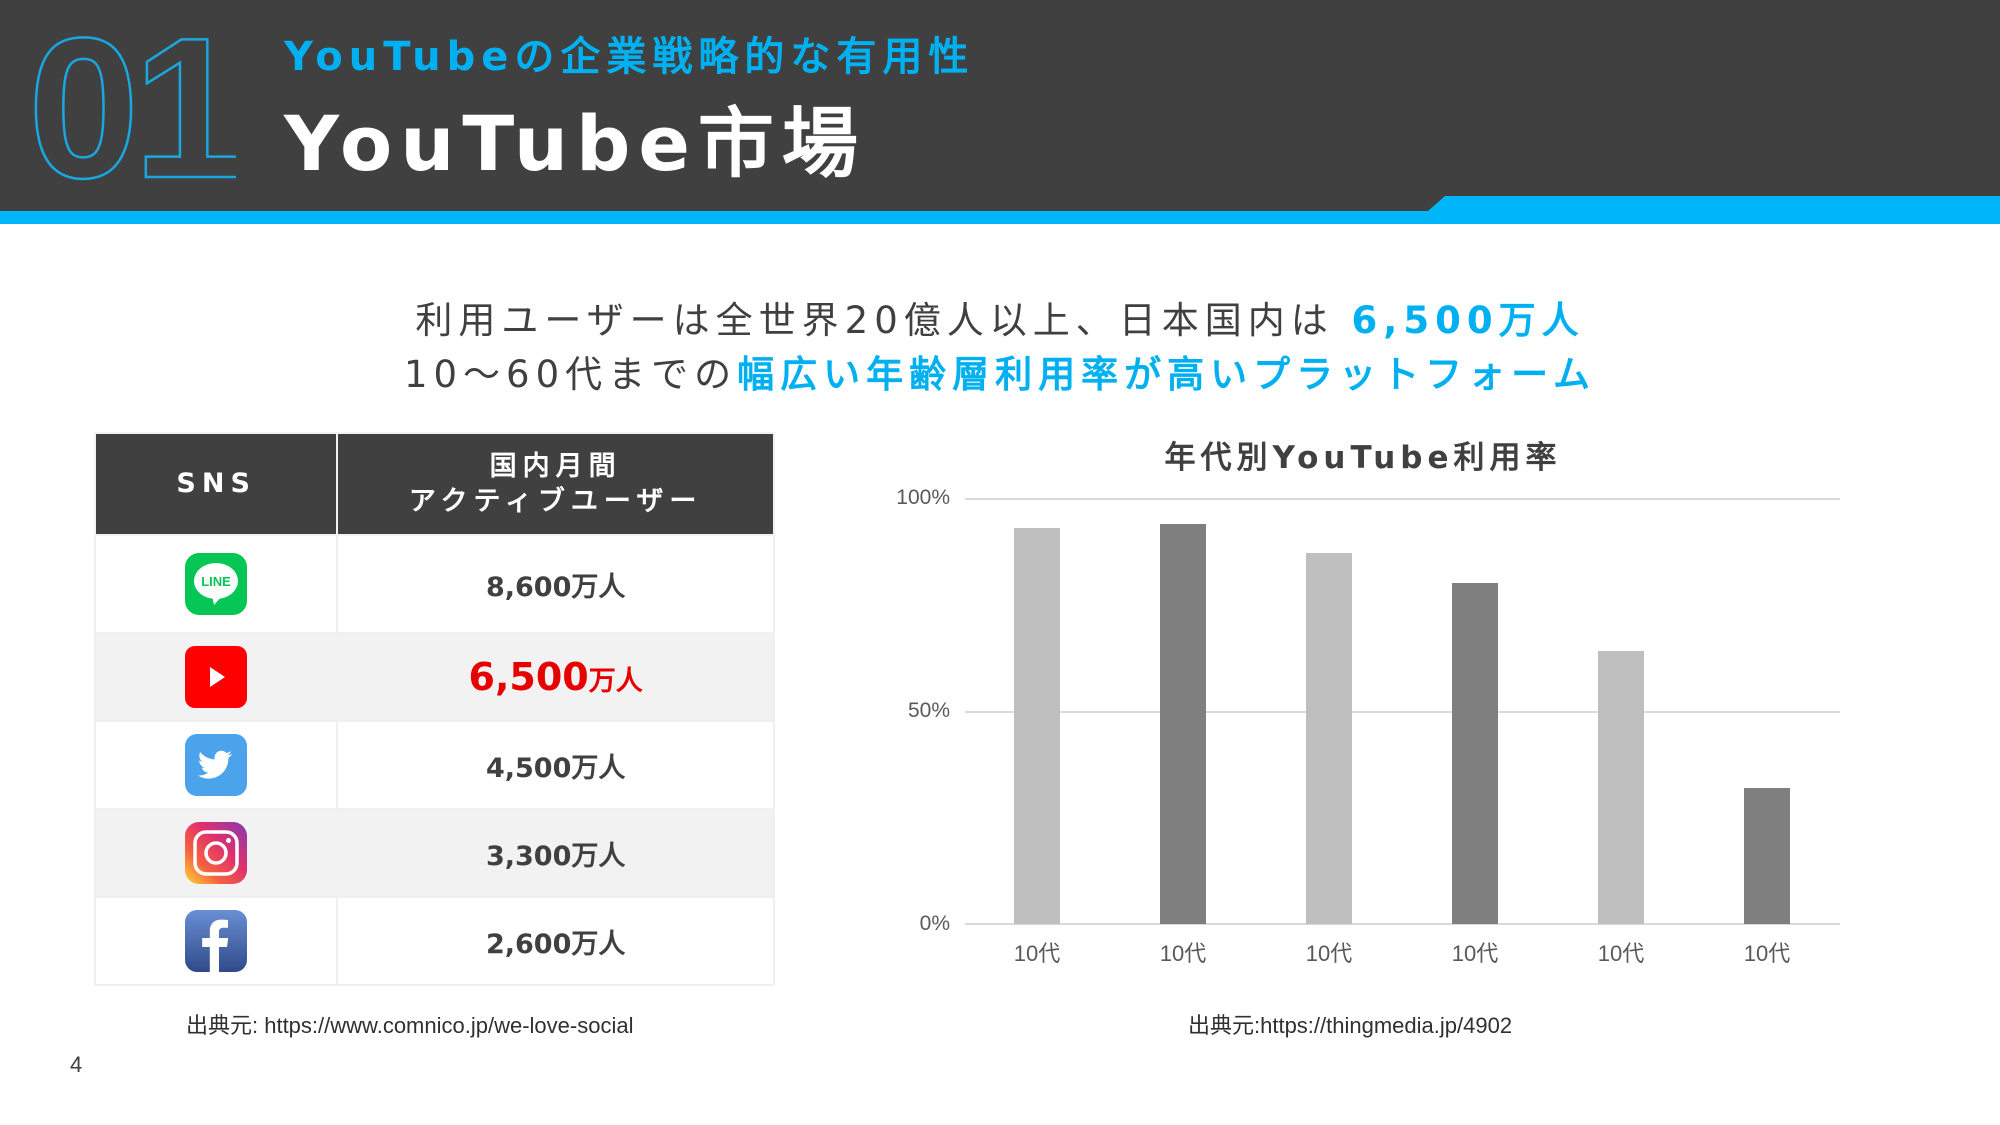 This screenshot has height=1125, width=2000. I want to click on table-row-twitter: 4,500万人, so click(434, 765).